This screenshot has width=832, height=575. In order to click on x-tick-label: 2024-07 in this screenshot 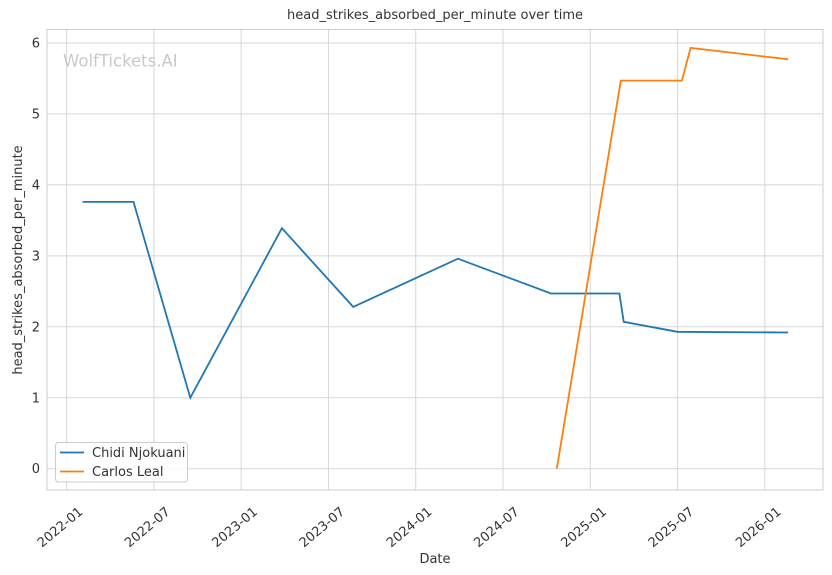, I will do `click(496, 528)`.